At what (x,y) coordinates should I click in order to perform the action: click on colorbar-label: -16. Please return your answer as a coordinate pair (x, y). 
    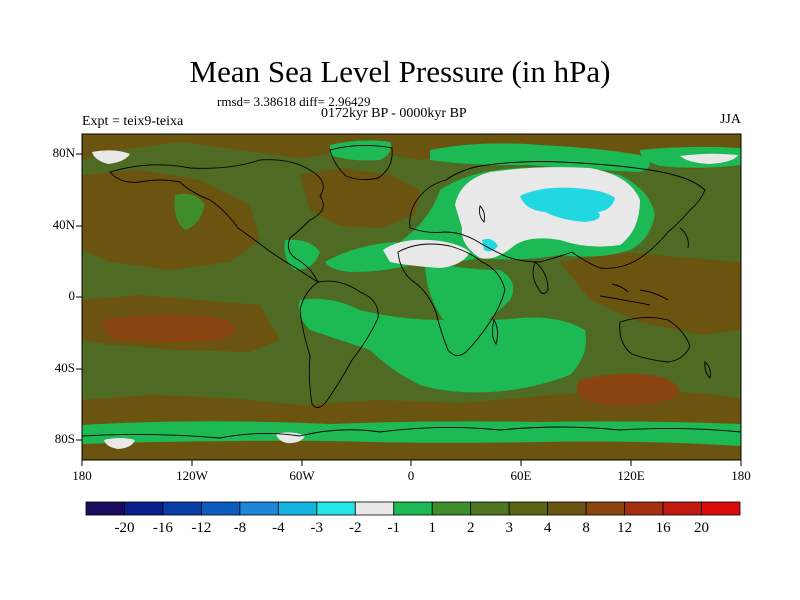
    Looking at the image, I should click on (162, 528).